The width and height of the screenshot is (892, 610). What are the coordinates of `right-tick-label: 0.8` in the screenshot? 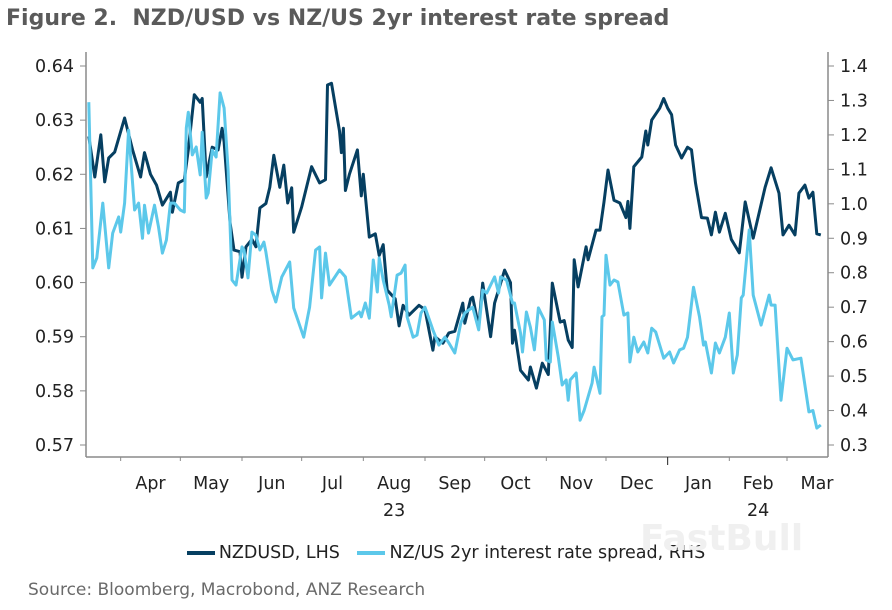 It's located at (854, 274).